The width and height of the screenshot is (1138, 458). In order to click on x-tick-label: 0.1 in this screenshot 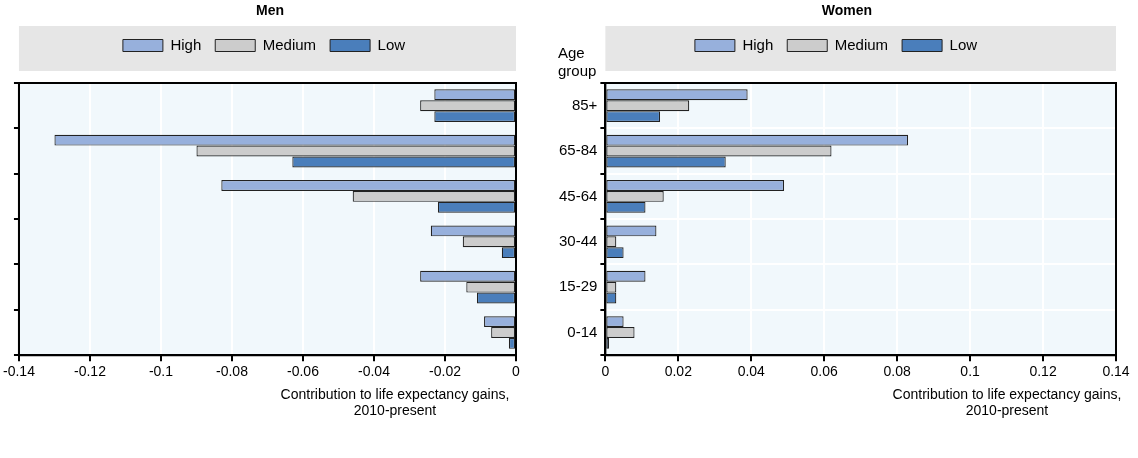, I will do `click(970, 371)`.